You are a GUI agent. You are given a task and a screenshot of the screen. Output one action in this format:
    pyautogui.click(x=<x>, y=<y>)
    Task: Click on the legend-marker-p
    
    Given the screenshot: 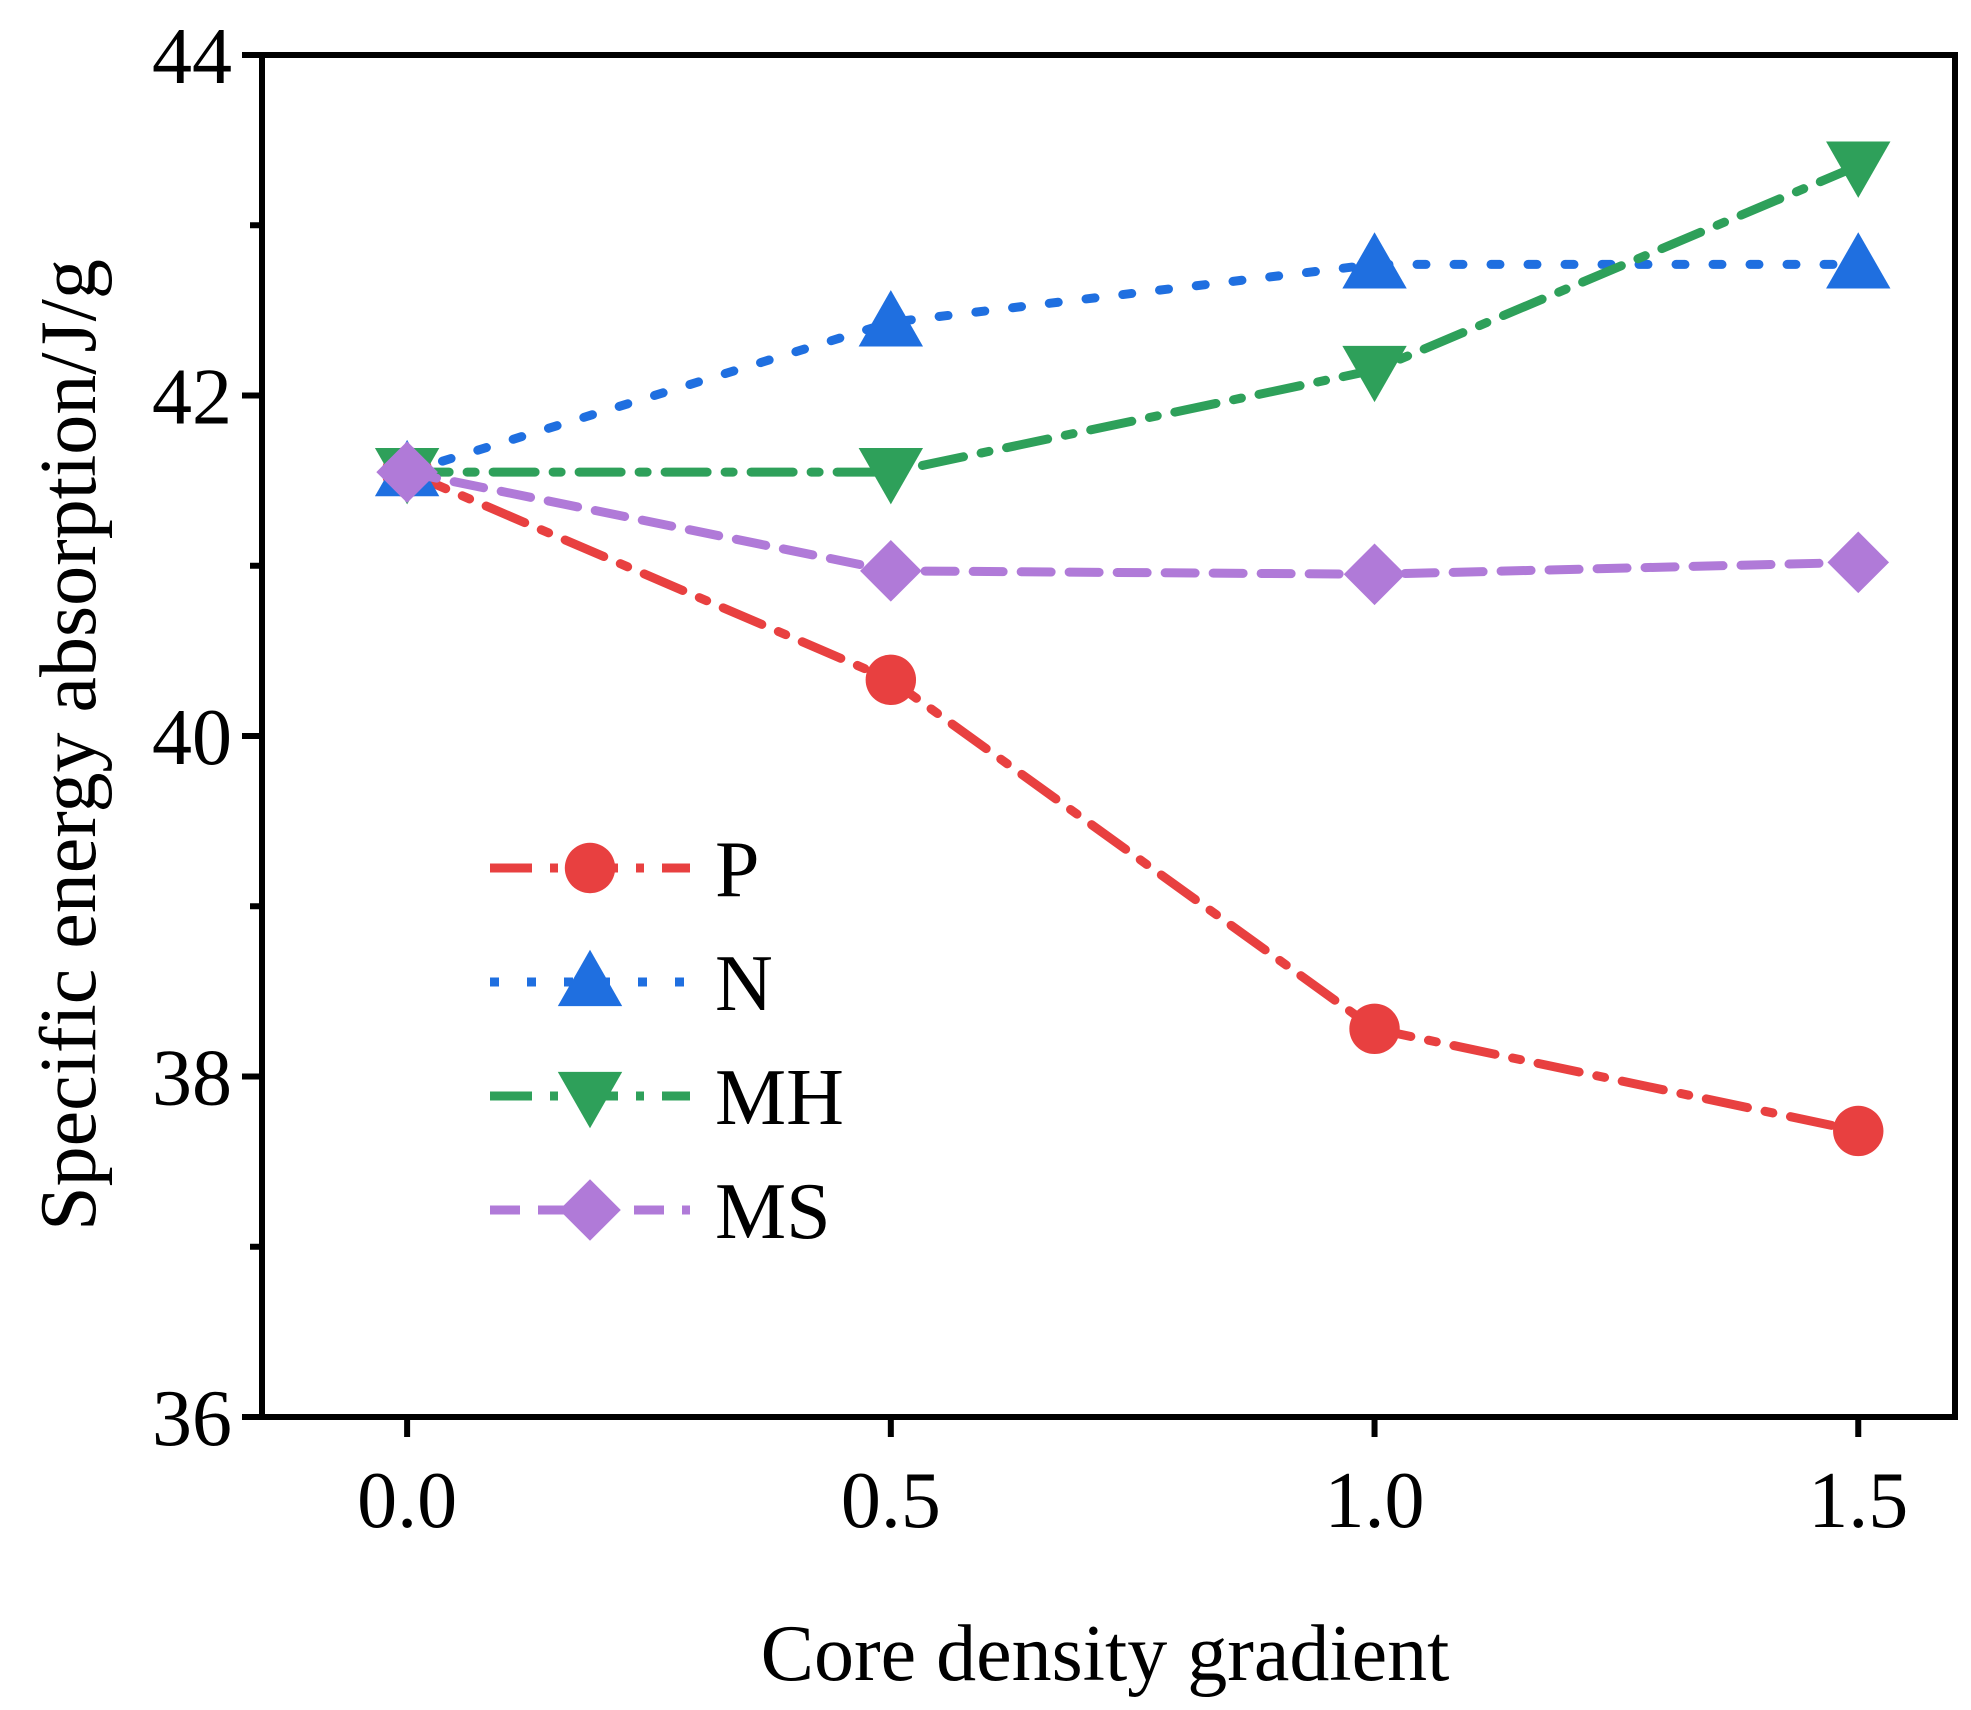 What is the action you would take?
    pyautogui.click(x=590, y=868)
    